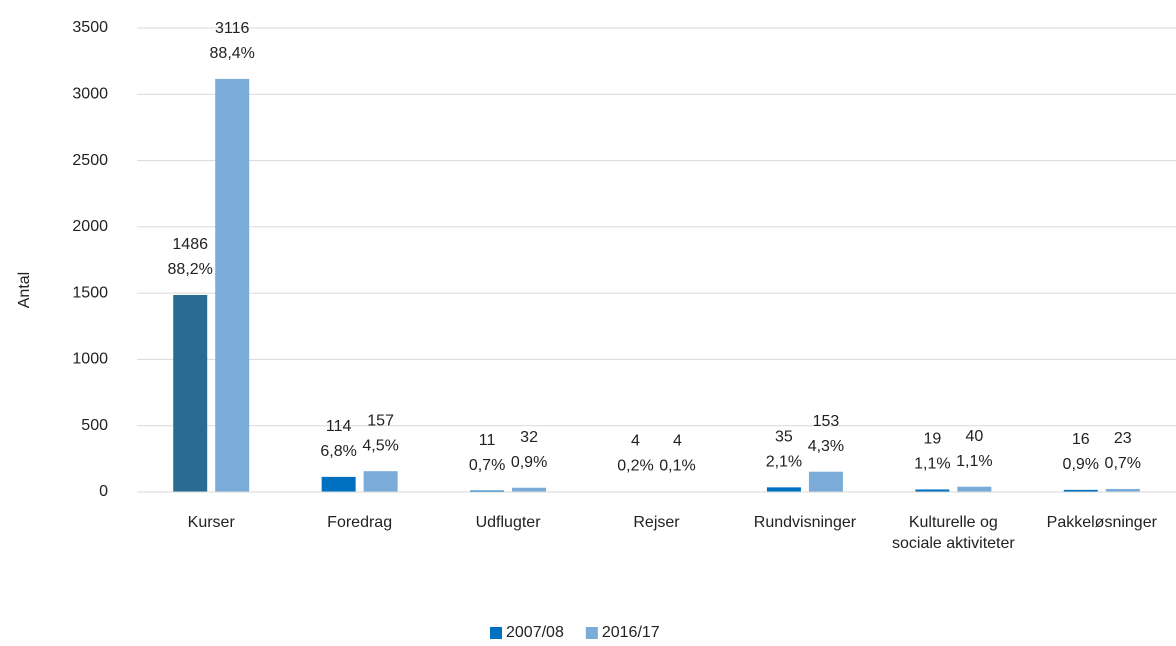 This screenshot has width=1176, height=646. Describe the element at coordinates (631, 632) in the screenshot. I see `legend-label: 2016/17` at that location.